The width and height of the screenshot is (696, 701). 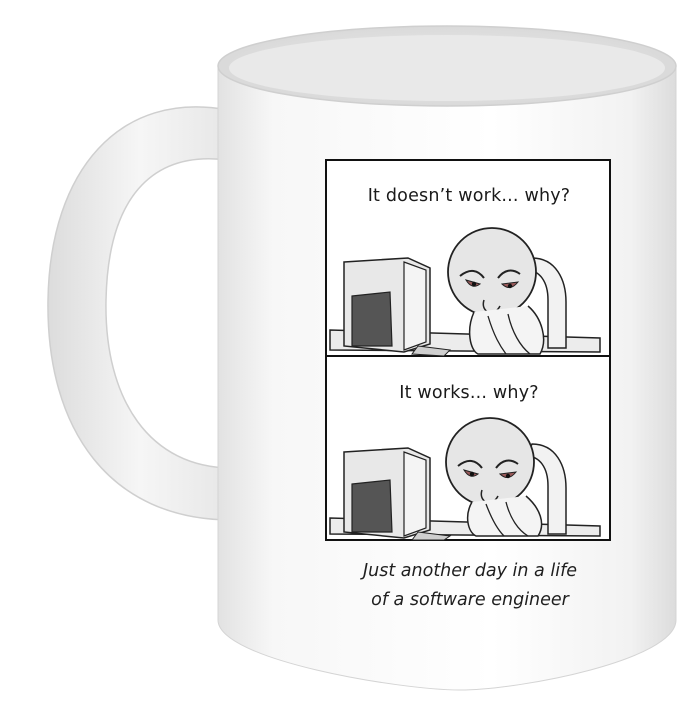 I want to click on panel2-scene, so click(x=465, y=479).